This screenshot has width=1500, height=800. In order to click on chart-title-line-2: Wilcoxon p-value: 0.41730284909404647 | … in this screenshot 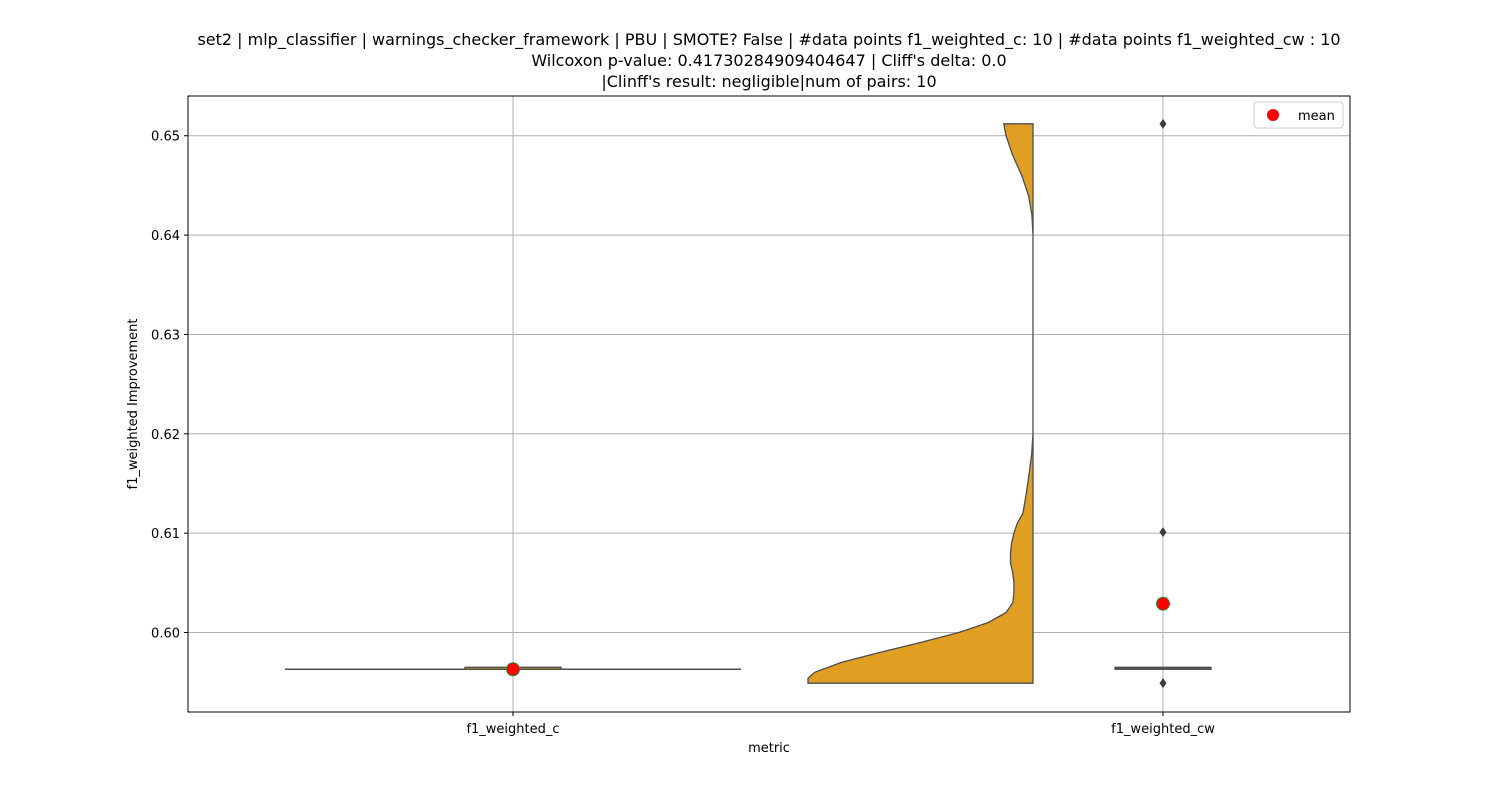, I will do `click(769, 60)`.